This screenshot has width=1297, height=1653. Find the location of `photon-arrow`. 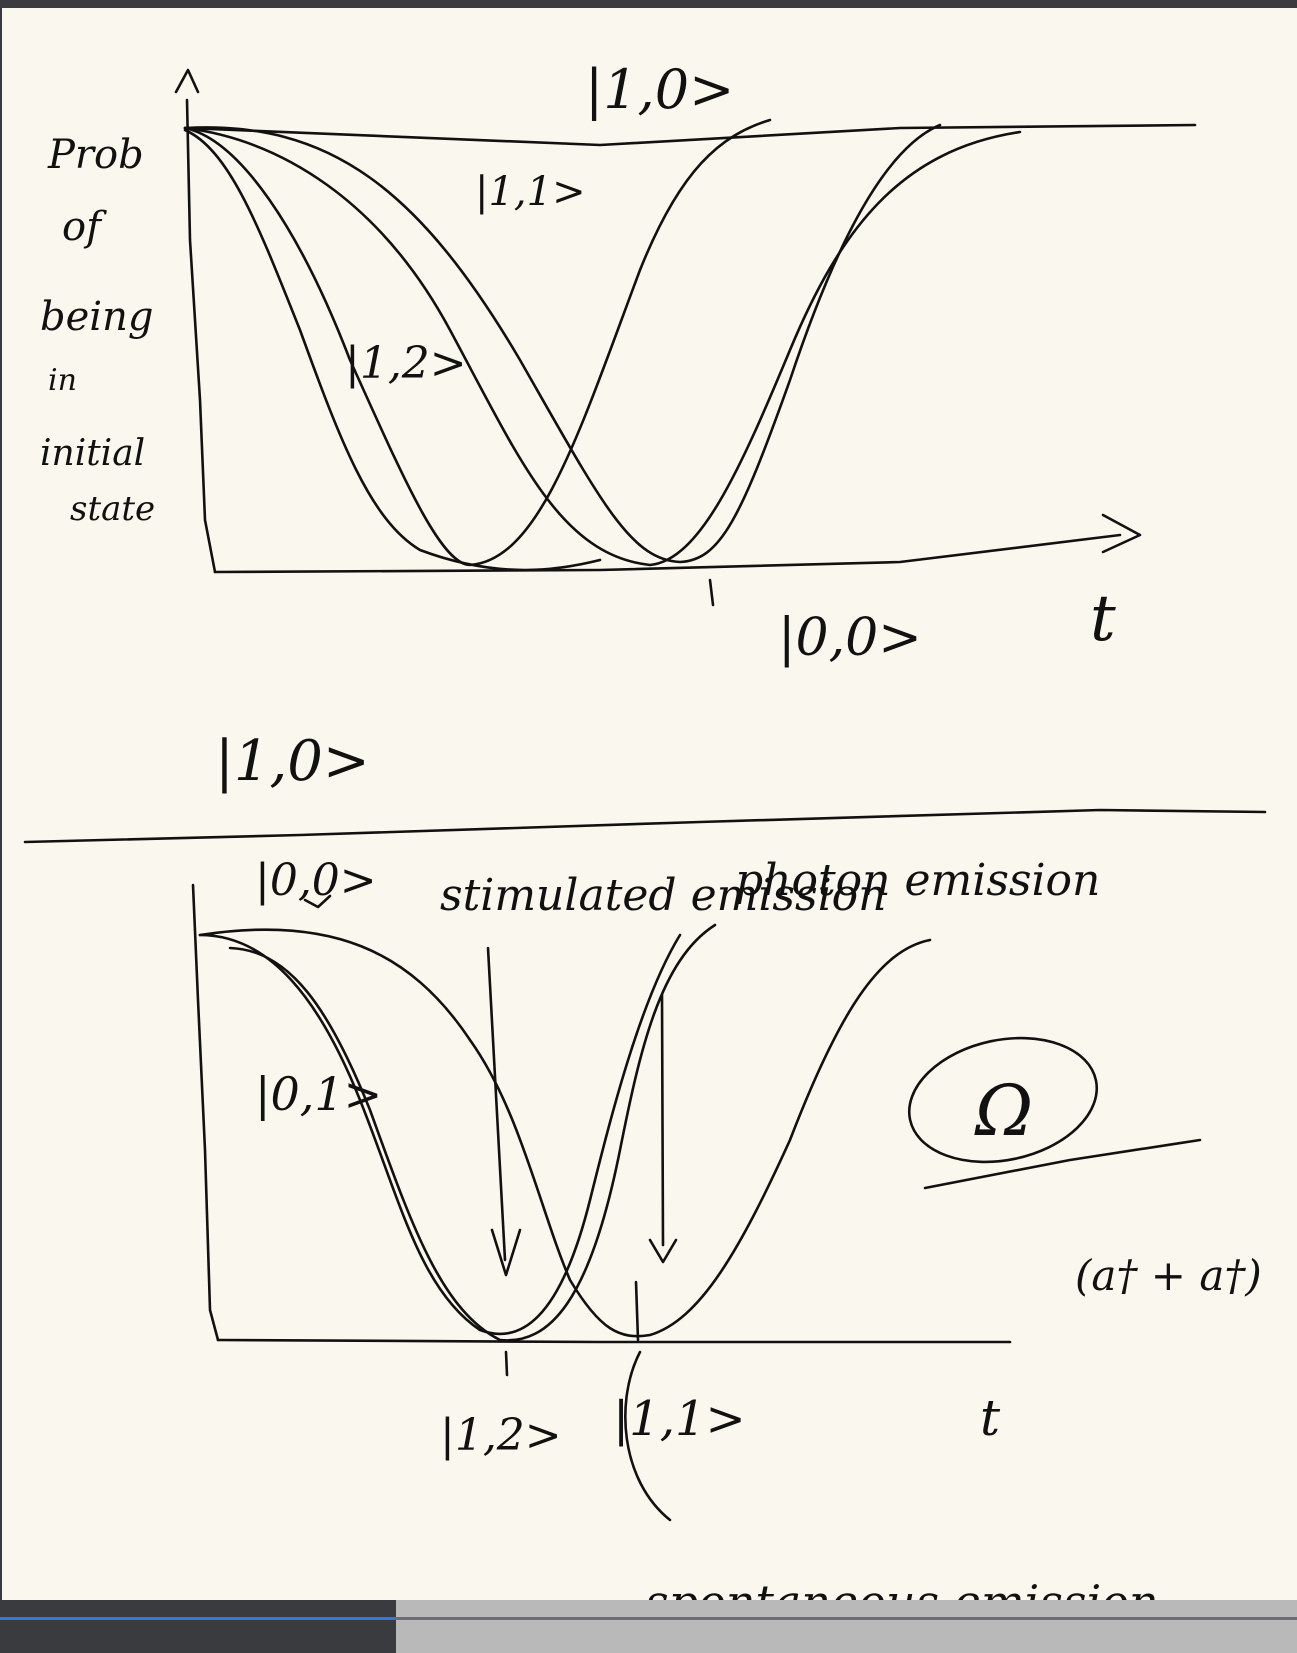

photon-arrow is located at coordinates (662, 1120).